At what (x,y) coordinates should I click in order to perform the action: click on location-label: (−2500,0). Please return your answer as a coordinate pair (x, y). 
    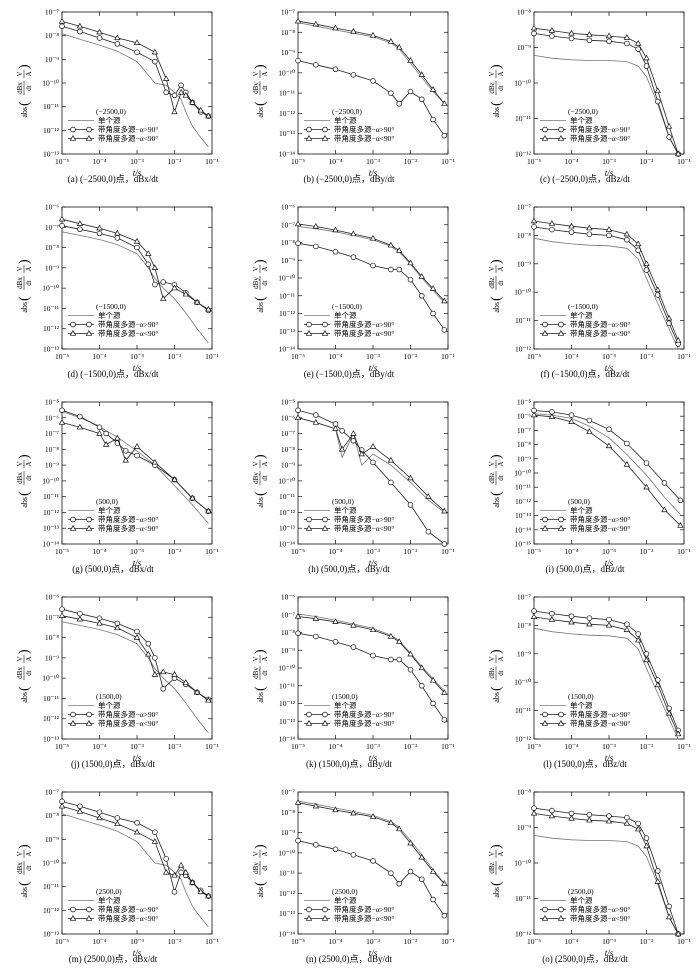
    Looking at the image, I should click on (111, 111).